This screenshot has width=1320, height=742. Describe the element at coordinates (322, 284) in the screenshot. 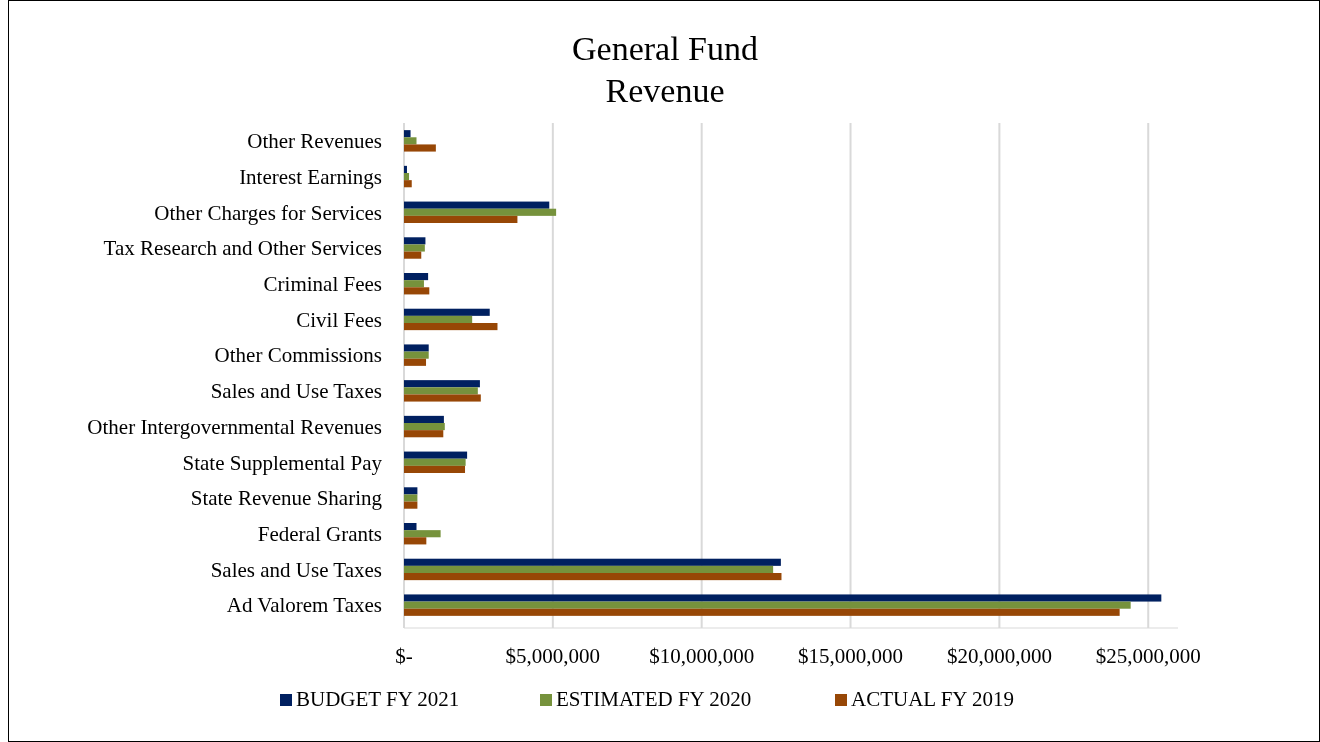

I see `y-tick-label: Criminal Fees` at that location.